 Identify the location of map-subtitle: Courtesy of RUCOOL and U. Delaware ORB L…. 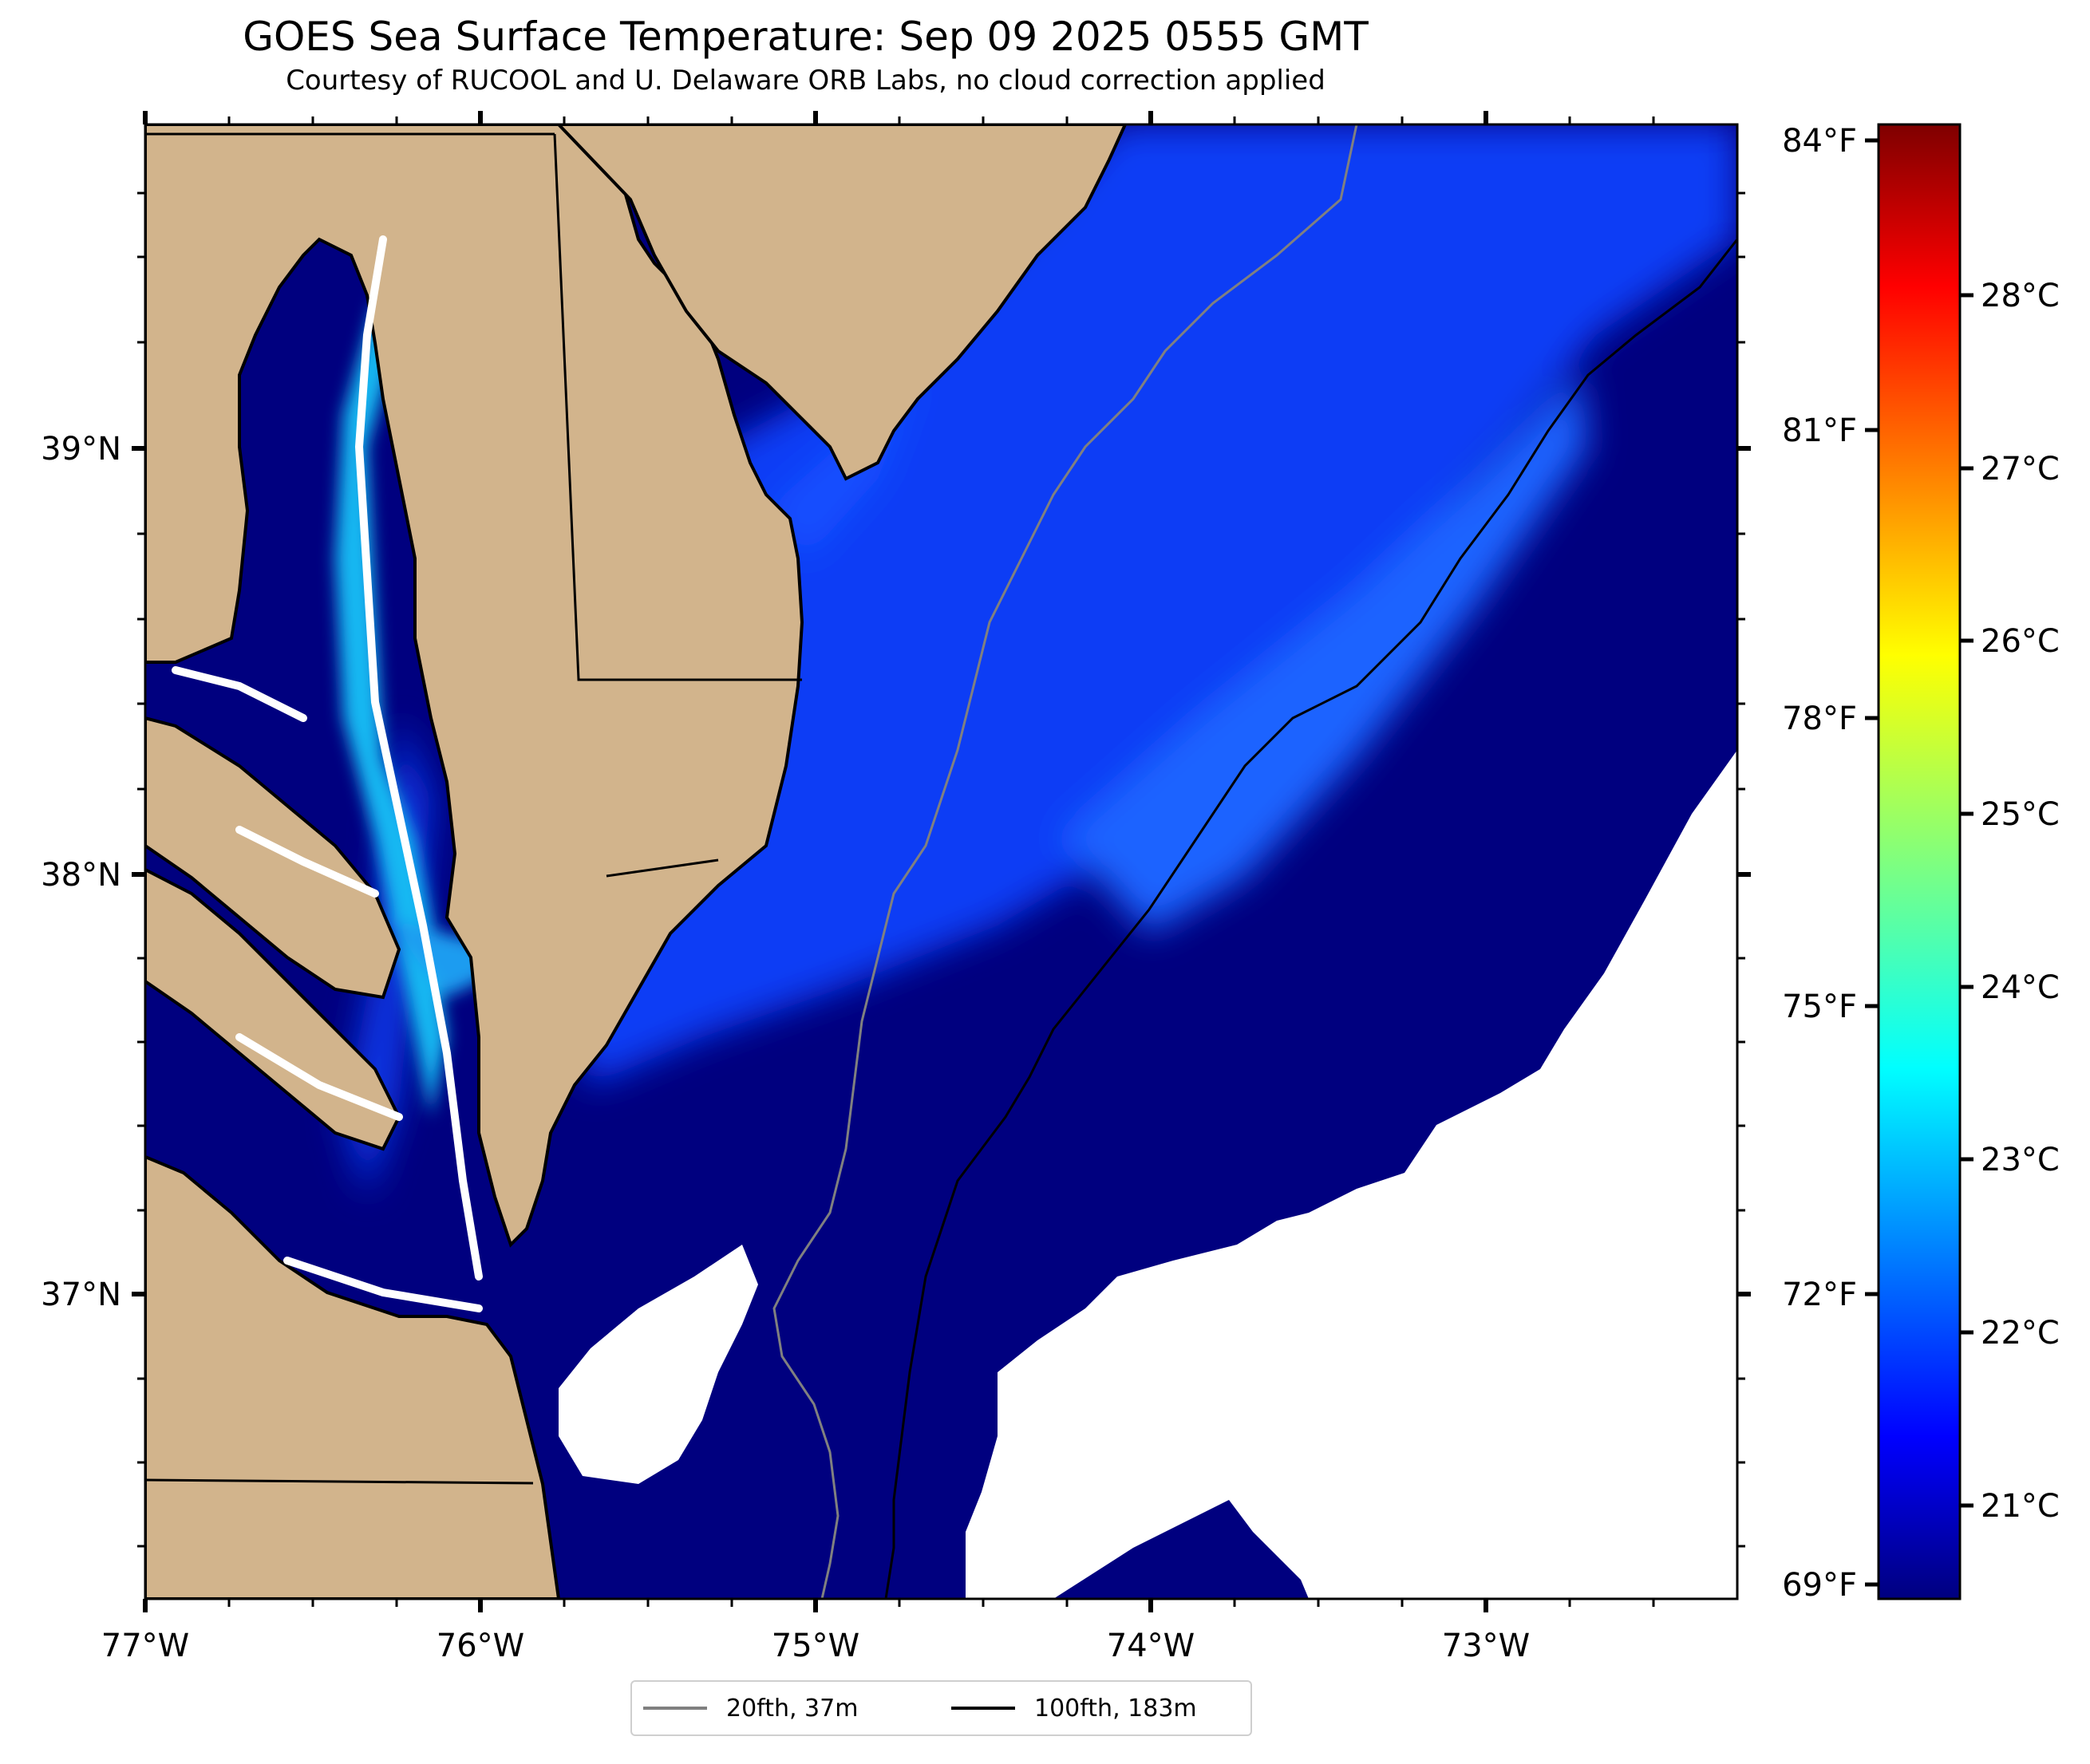
(806, 81).